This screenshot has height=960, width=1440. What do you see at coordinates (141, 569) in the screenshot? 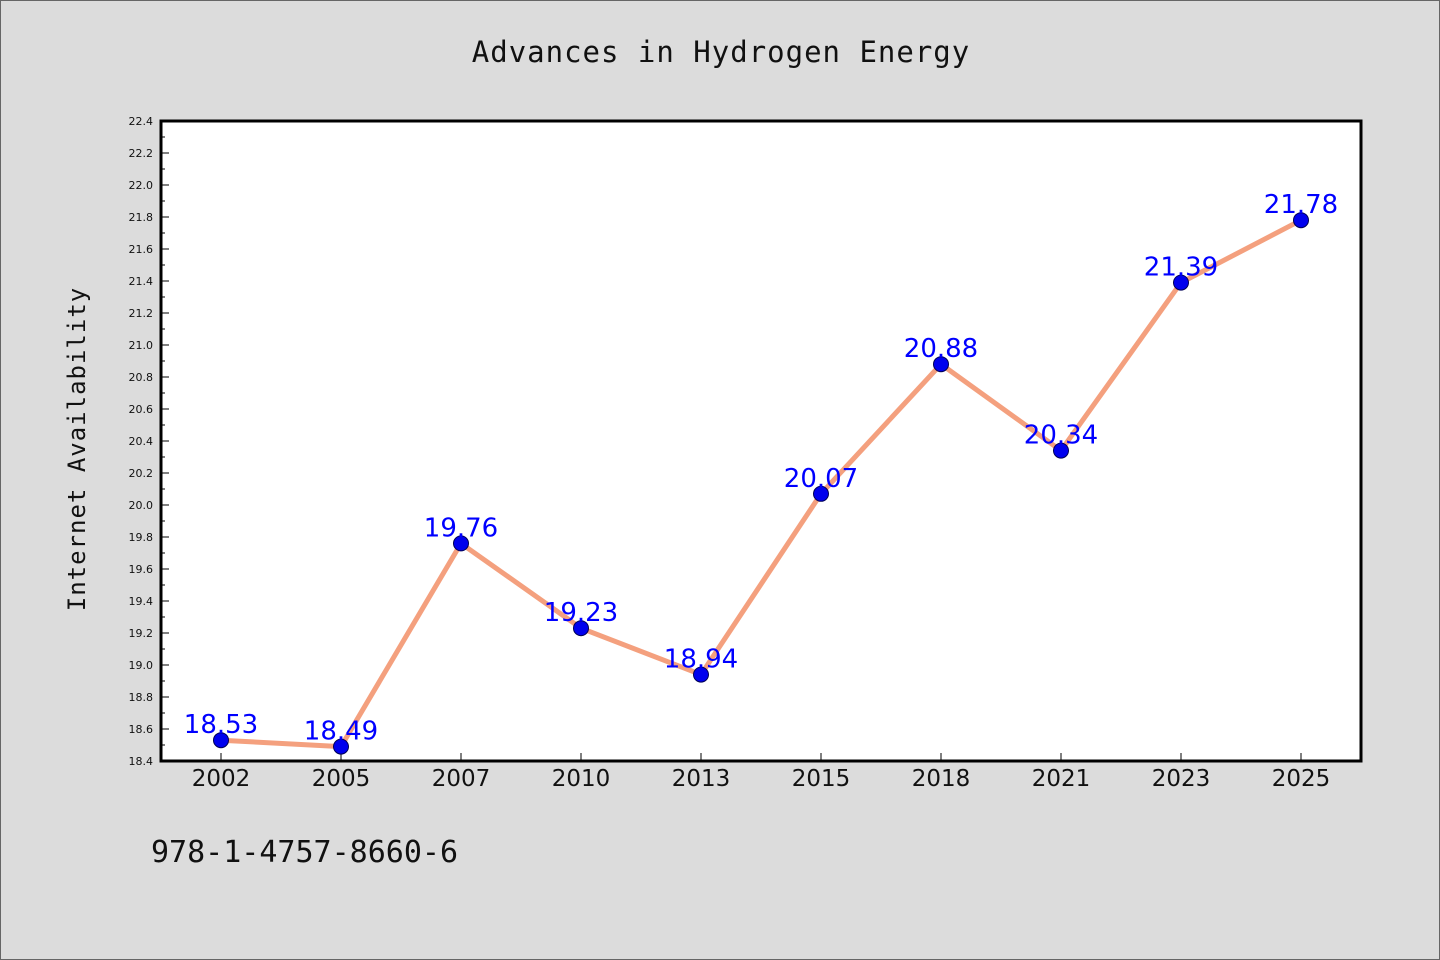
I see `y-tick-label: 19.6` at bounding box center [141, 569].